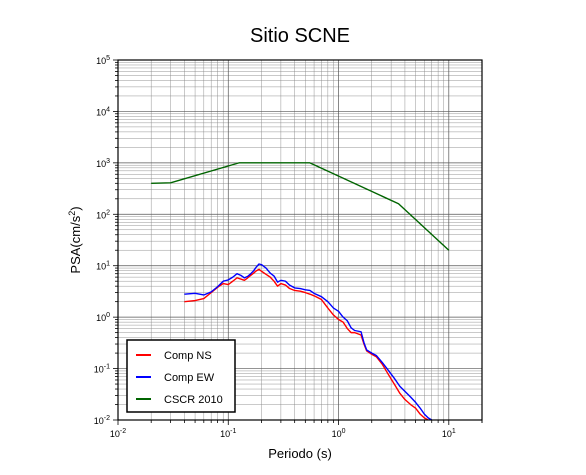 The image size is (586, 475). Describe the element at coordinates (300, 453) in the screenshot. I see `x-axis-label: Periodo (s)` at that location.